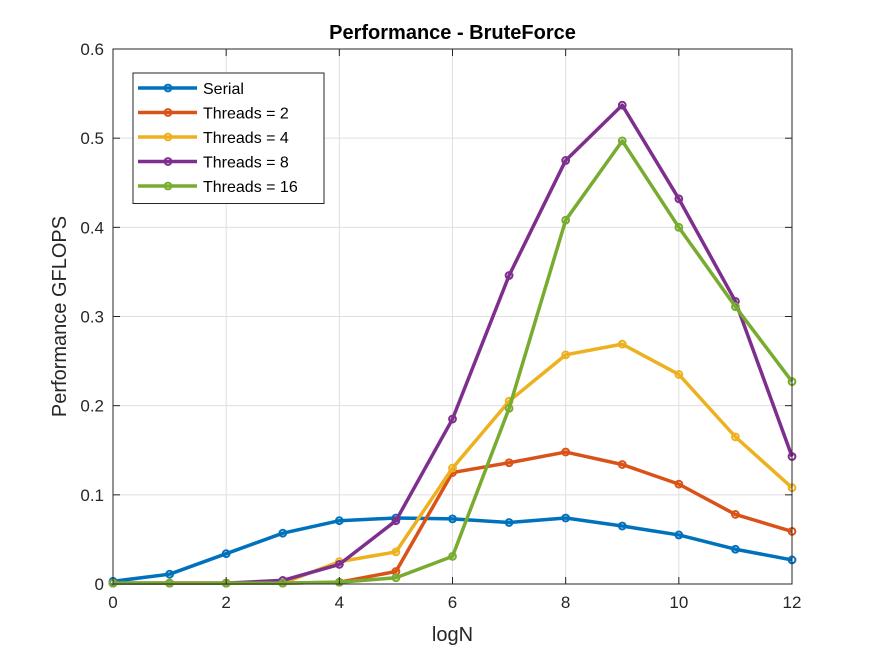  I want to click on y-tick-label: 0.6, so click(92, 49).